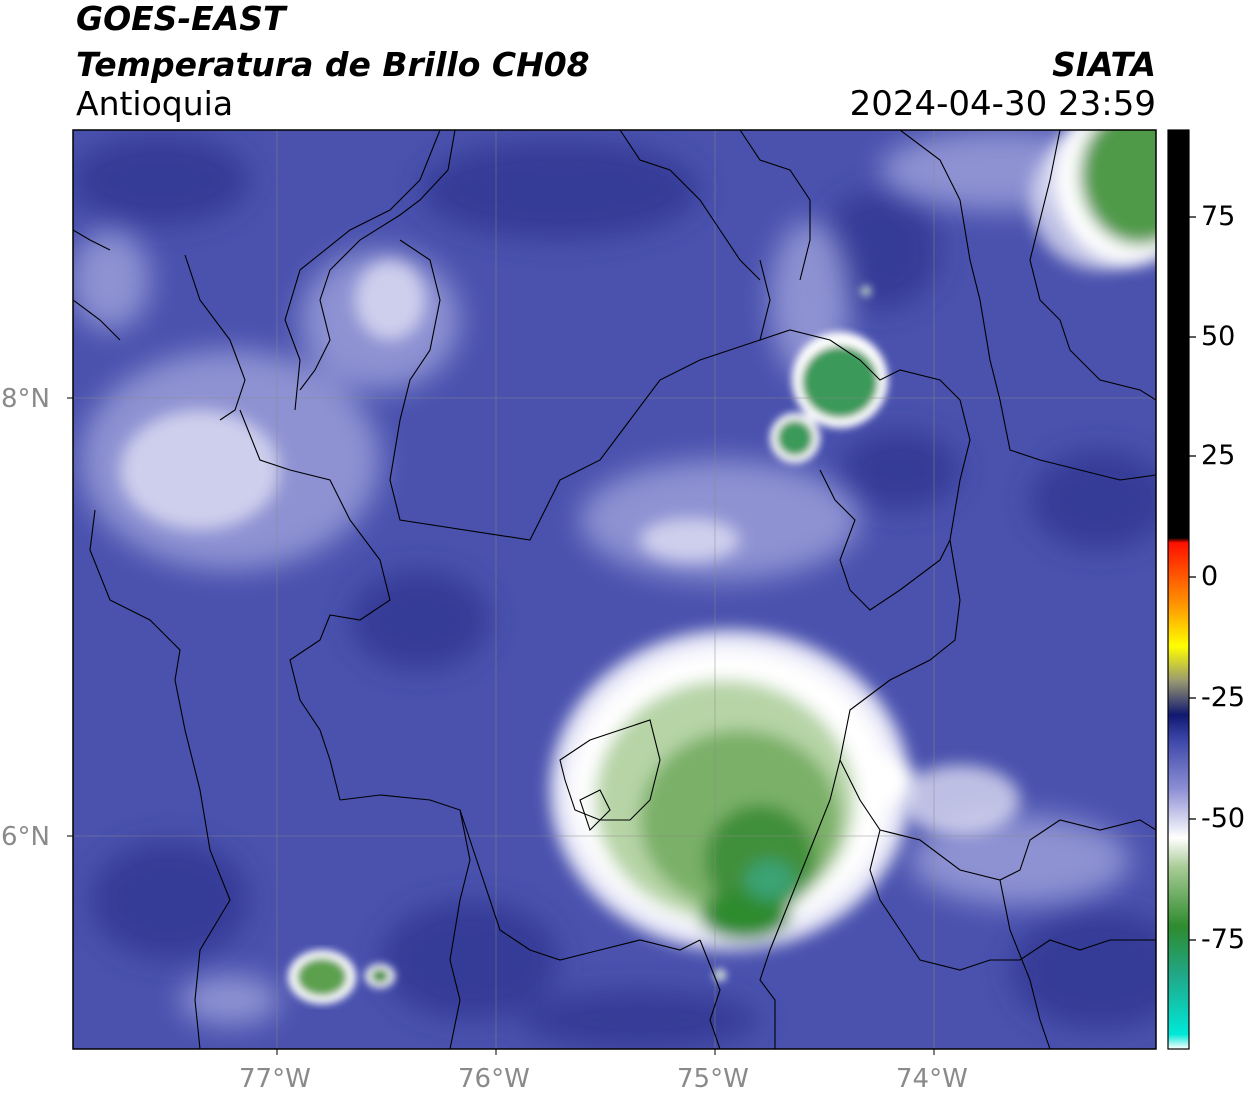 This screenshot has height=1099, width=1252. I want to click on colorbar-label-75: 75, so click(1218, 216).